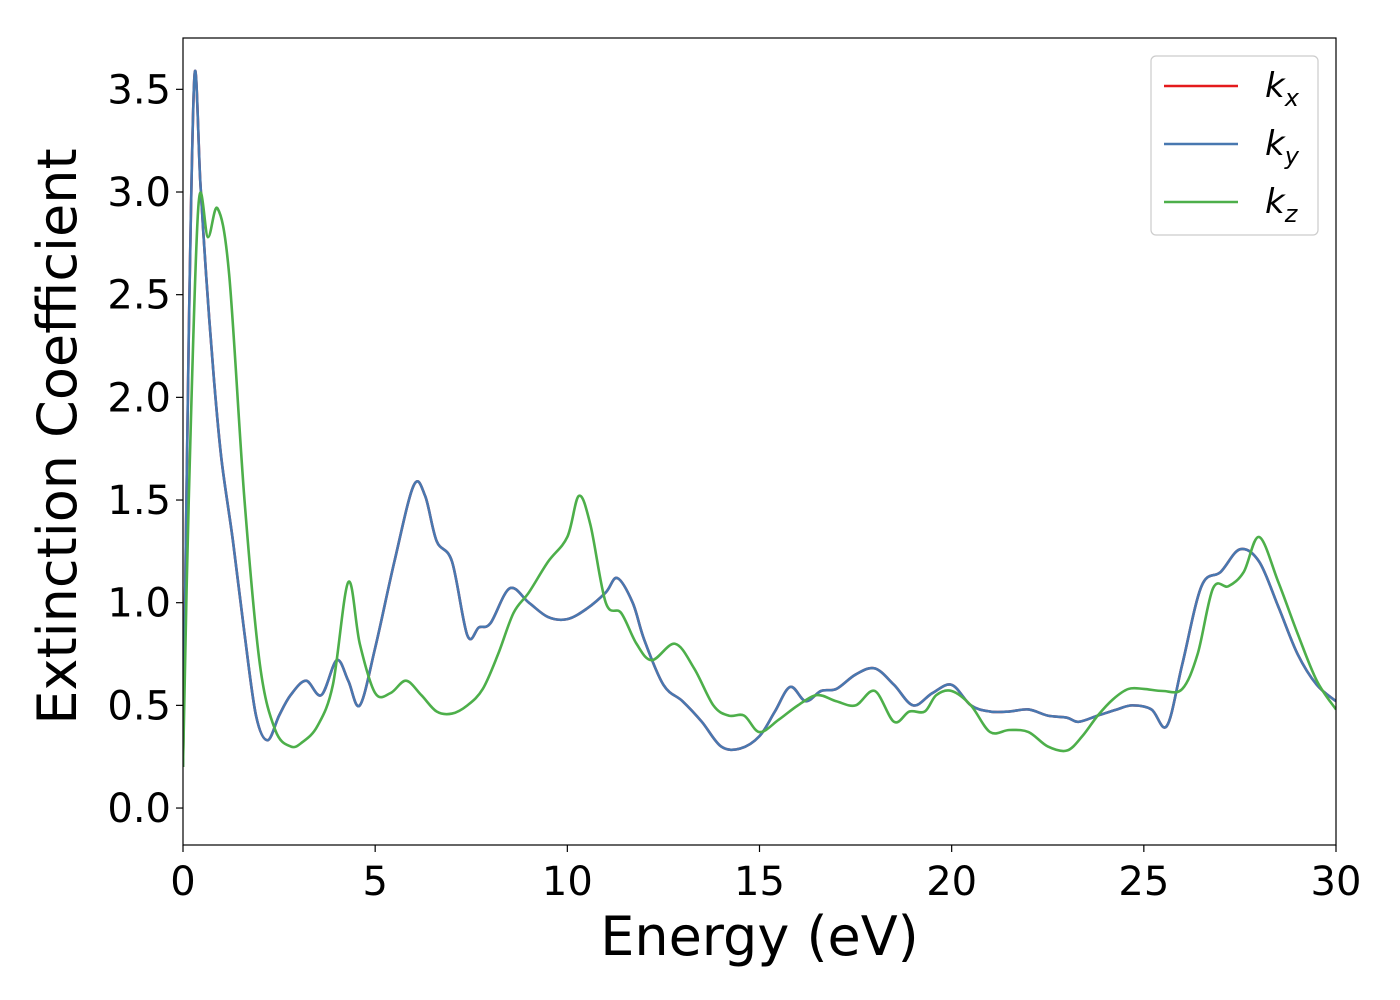 This screenshot has height=1000, width=1400. Describe the element at coordinates (145, 449) in the screenshot. I see `y-axis-ticks: 0.0 0.5 1.0 1.5 2.0 2.5 3.0 3.5` at that location.